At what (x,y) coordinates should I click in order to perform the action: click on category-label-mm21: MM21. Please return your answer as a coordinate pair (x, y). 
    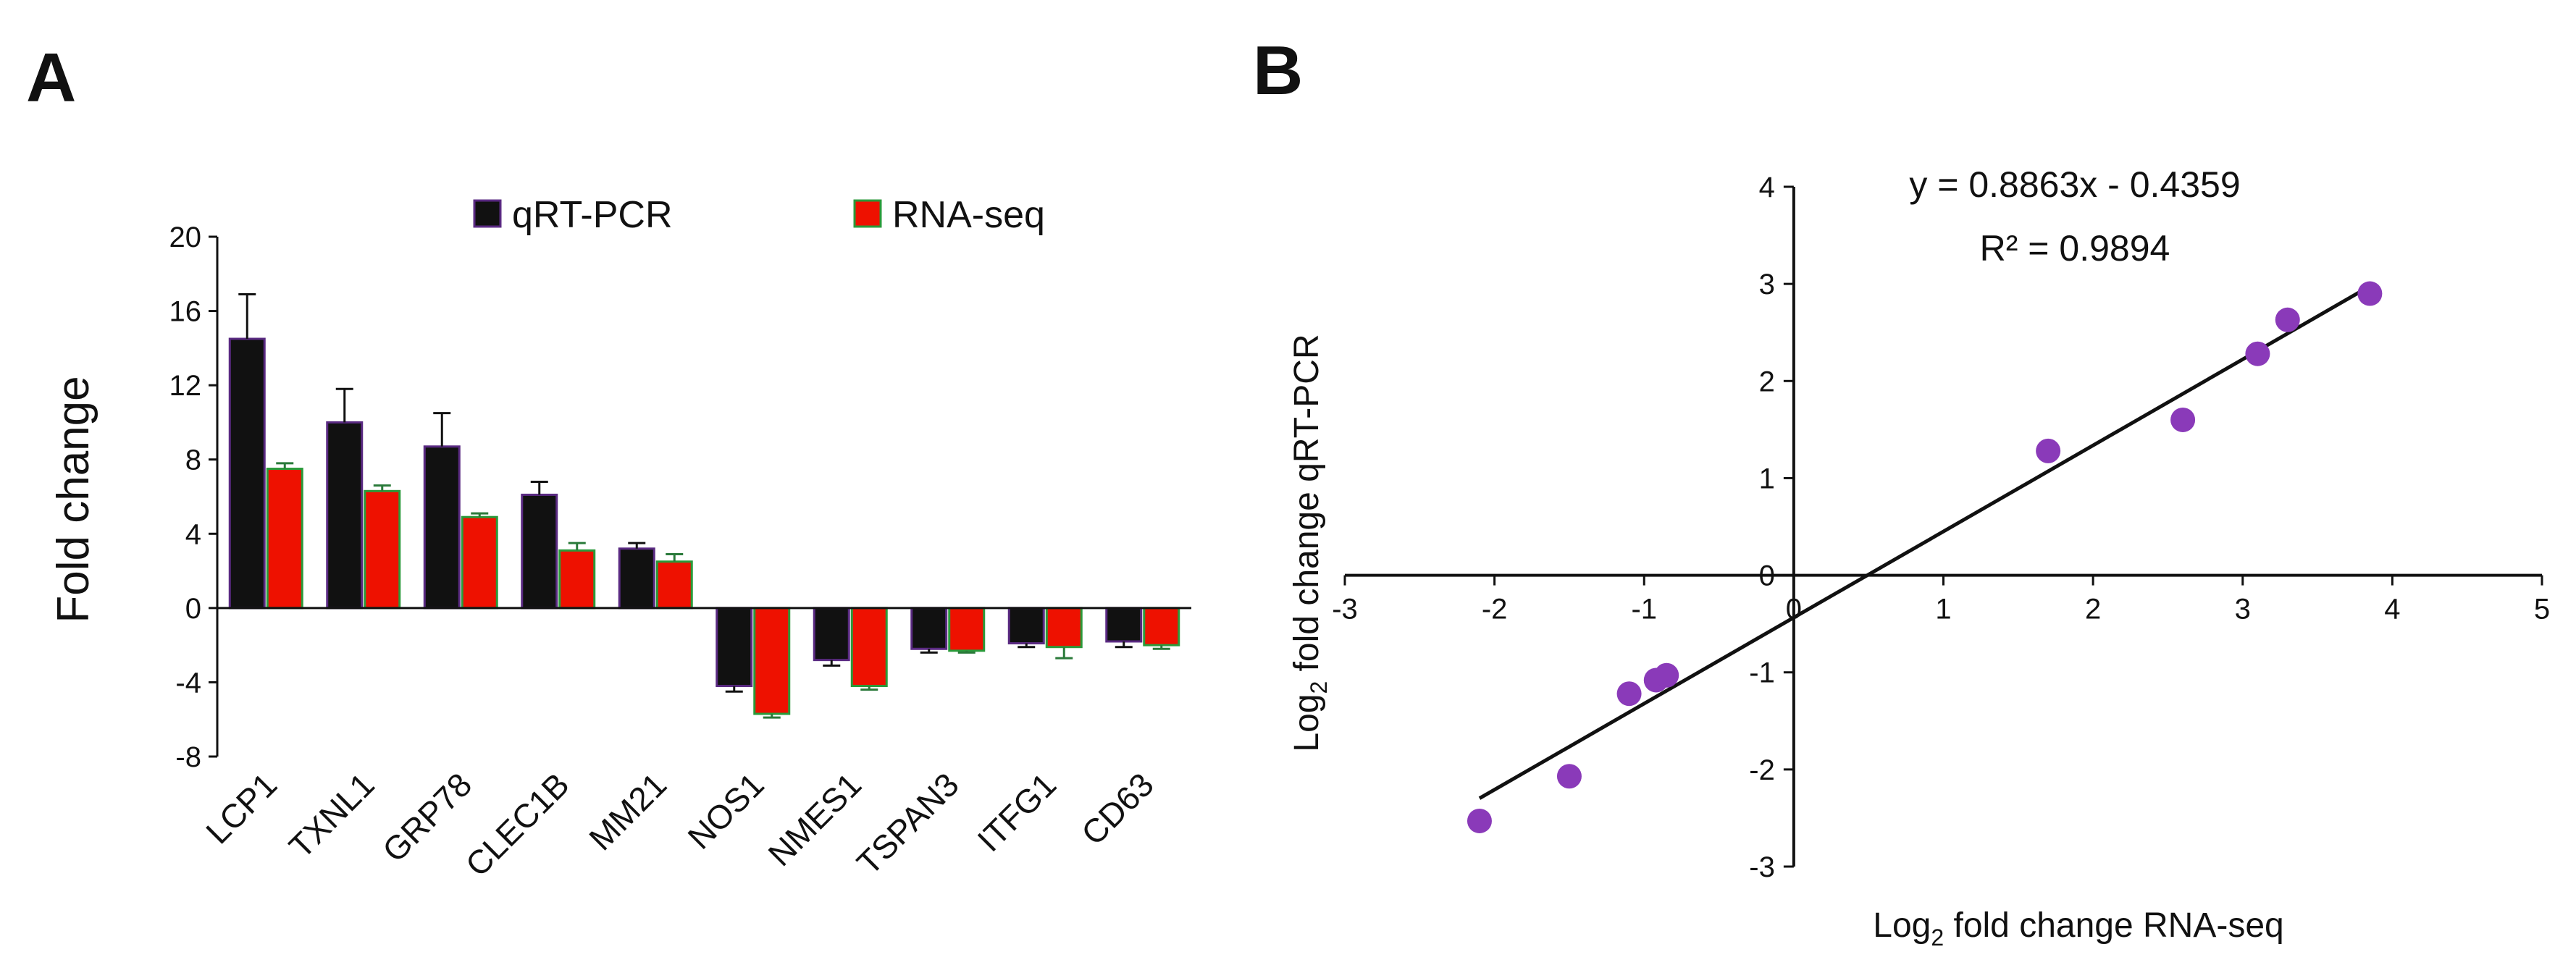
    Looking at the image, I should click on (628, 811).